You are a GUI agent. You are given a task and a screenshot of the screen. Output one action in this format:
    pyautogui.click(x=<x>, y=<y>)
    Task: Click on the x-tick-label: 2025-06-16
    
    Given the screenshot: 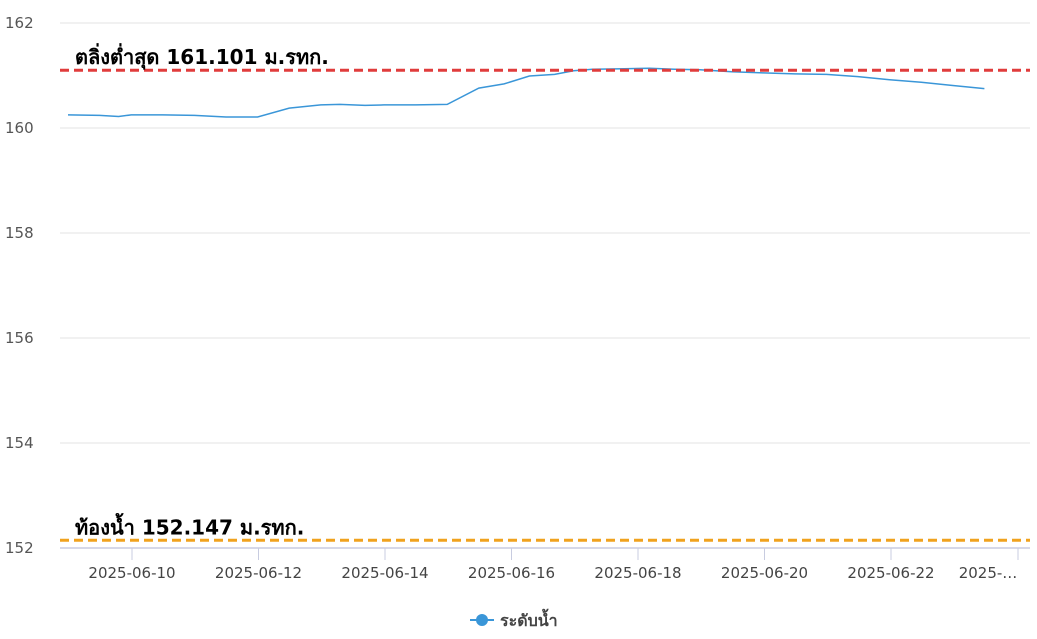 What is the action you would take?
    pyautogui.click(x=511, y=573)
    